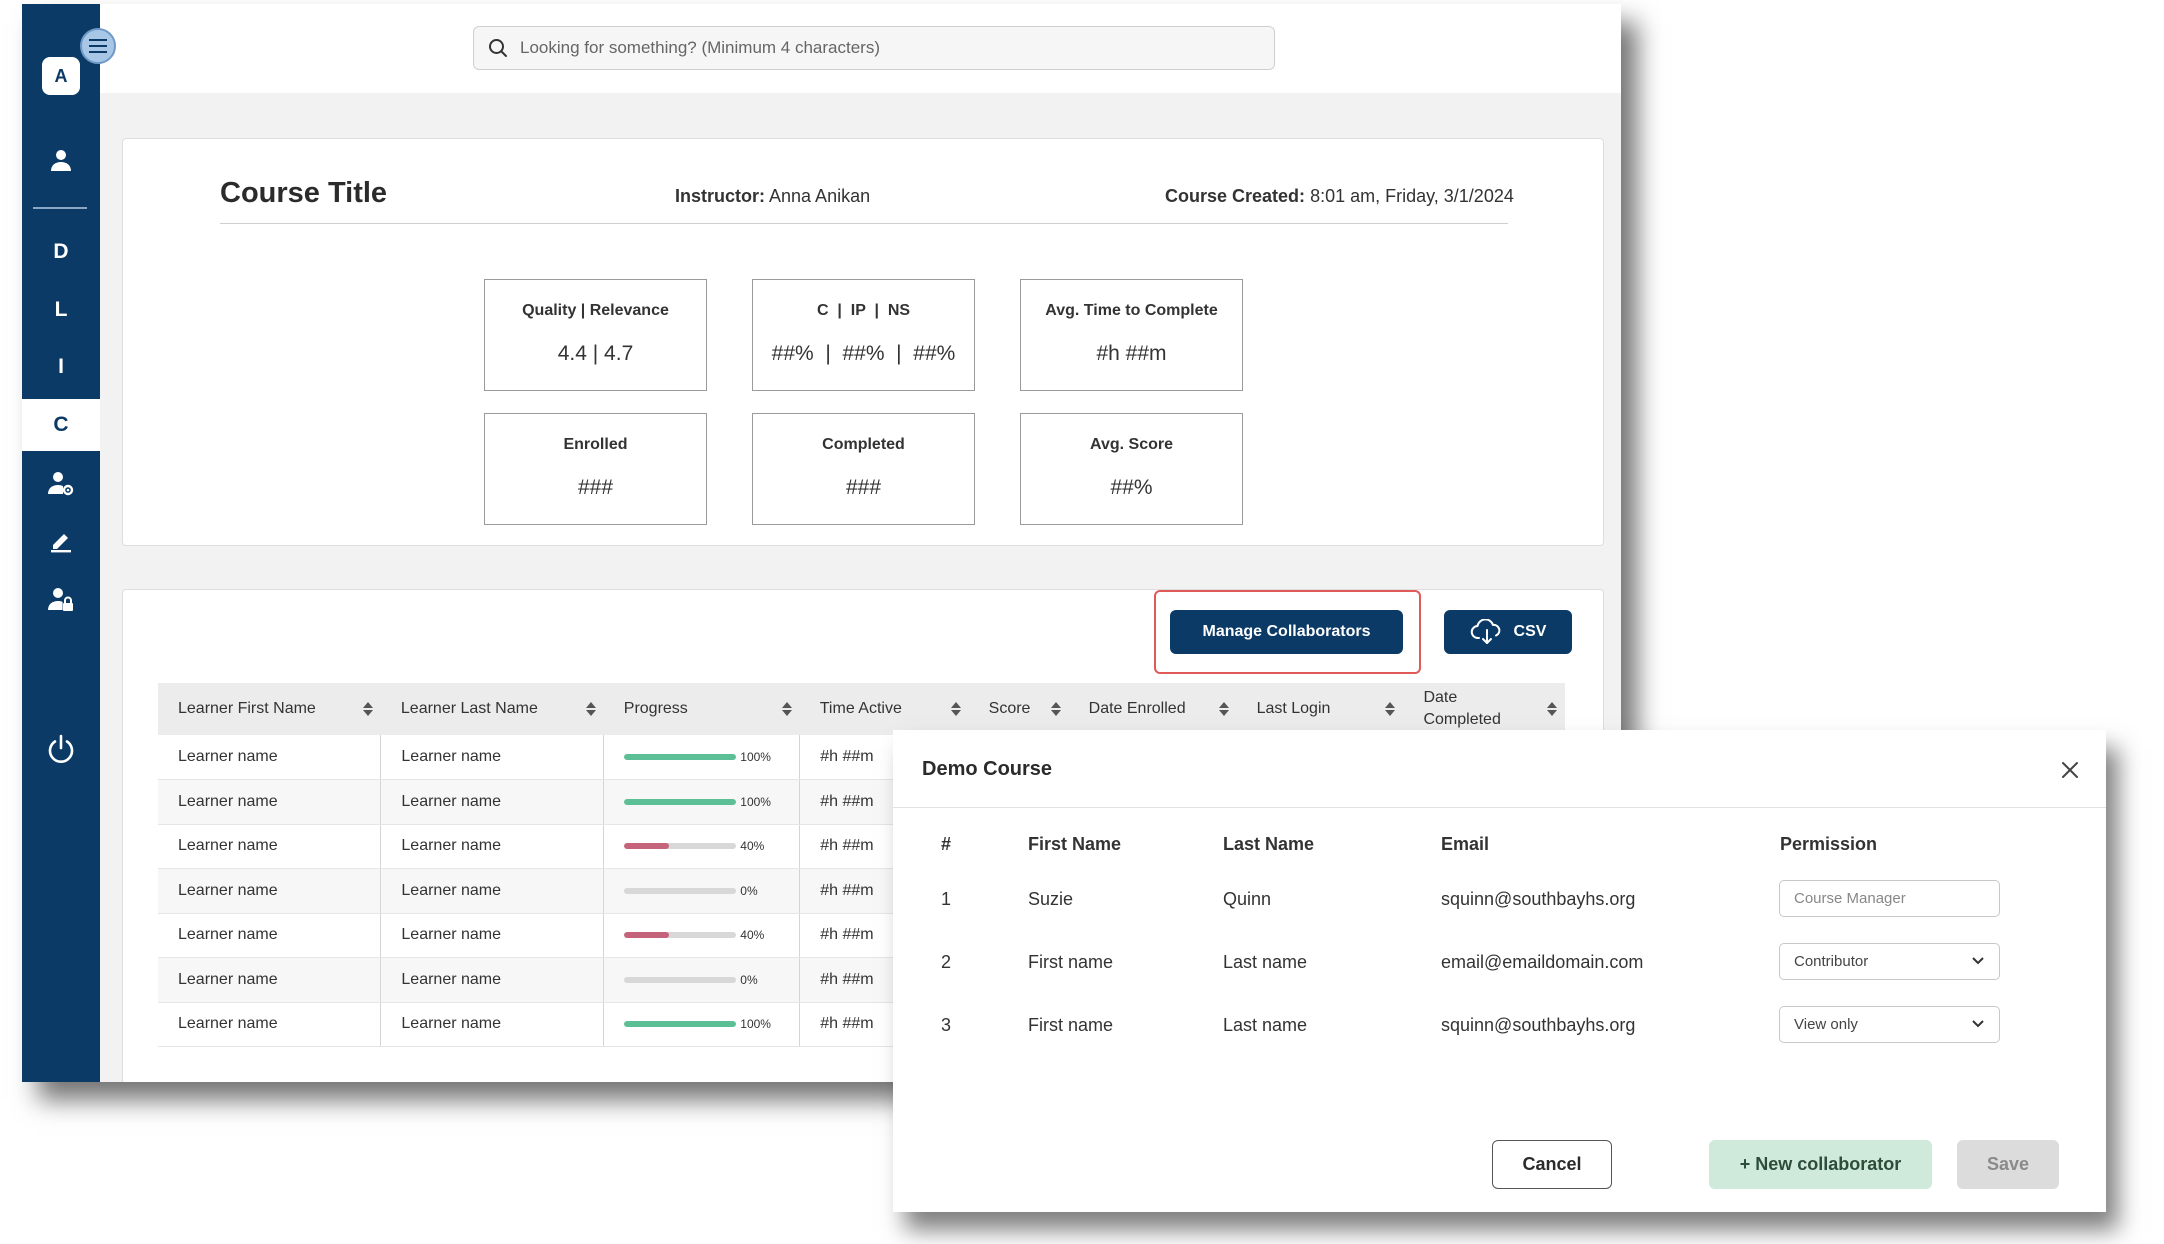 The image size is (2164, 1244). Describe the element at coordinates (863, 469) in the screenshot. I see `stat-card-completed: Completed ###` at that location.